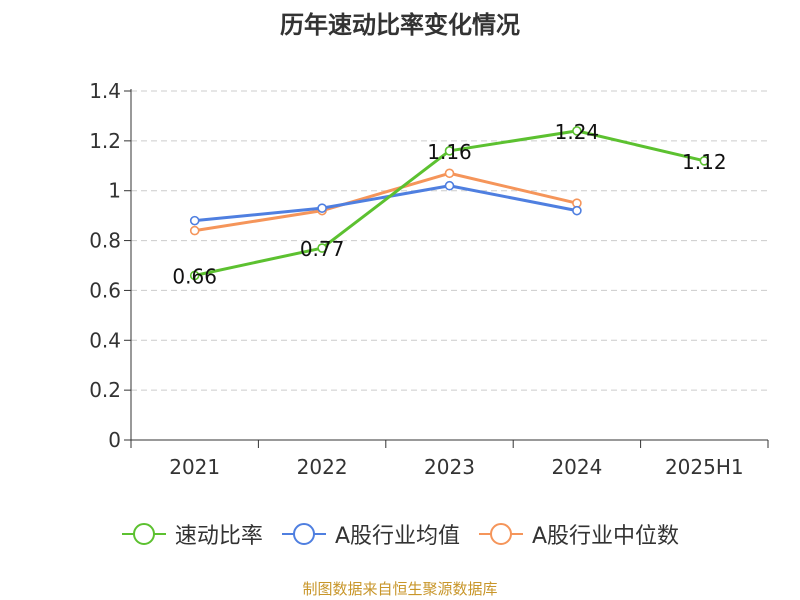  Describe the element at coordinates (576, 467) in the screenshot. I see `x-tick-label: 2024` at that location.